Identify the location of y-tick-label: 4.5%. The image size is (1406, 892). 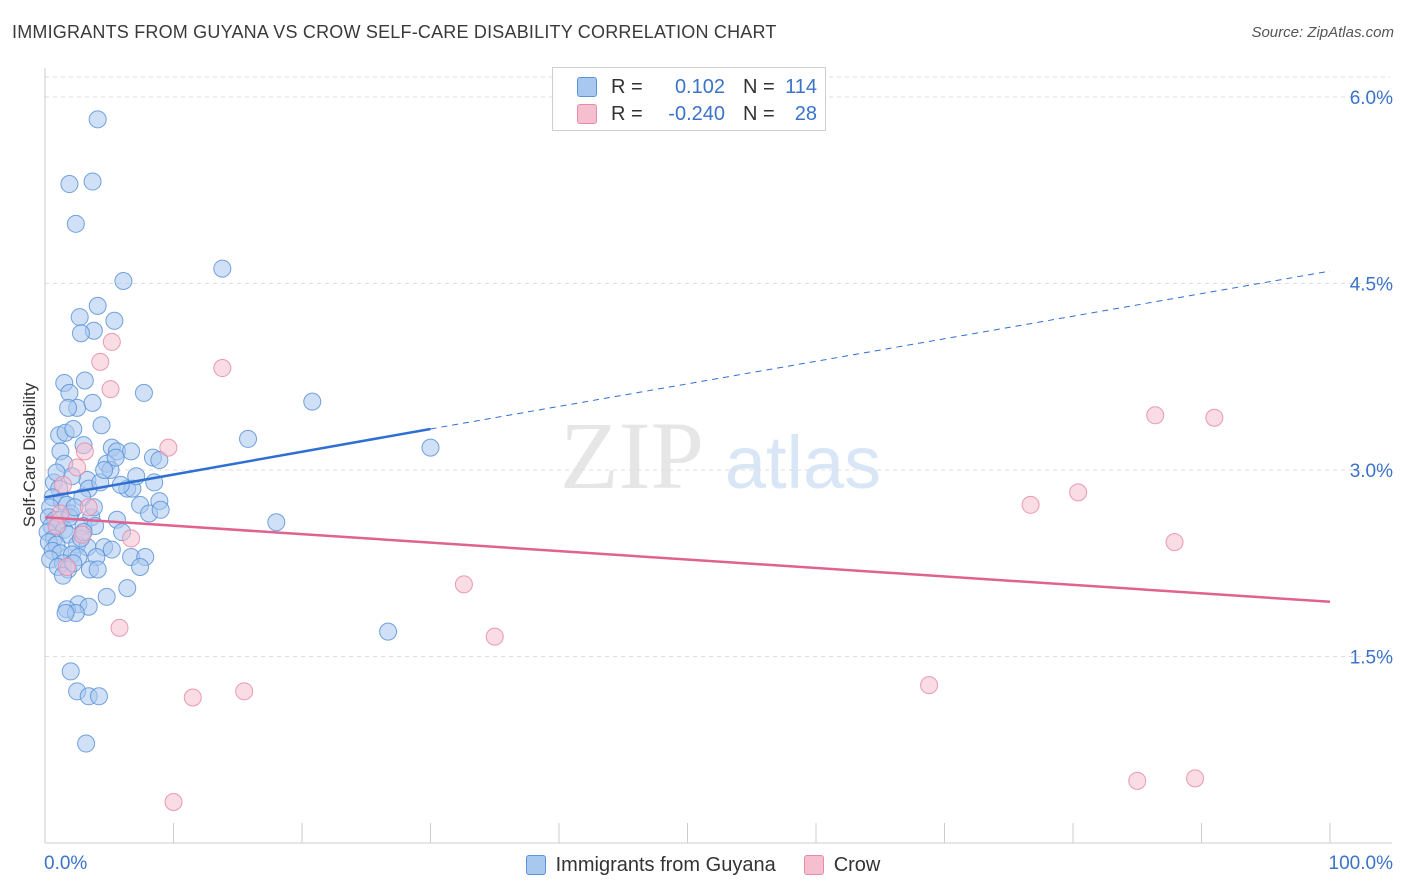
(1371, 285).